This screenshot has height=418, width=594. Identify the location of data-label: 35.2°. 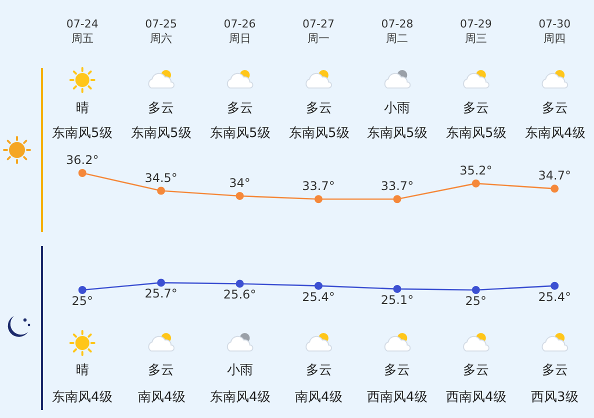
(476, 170).